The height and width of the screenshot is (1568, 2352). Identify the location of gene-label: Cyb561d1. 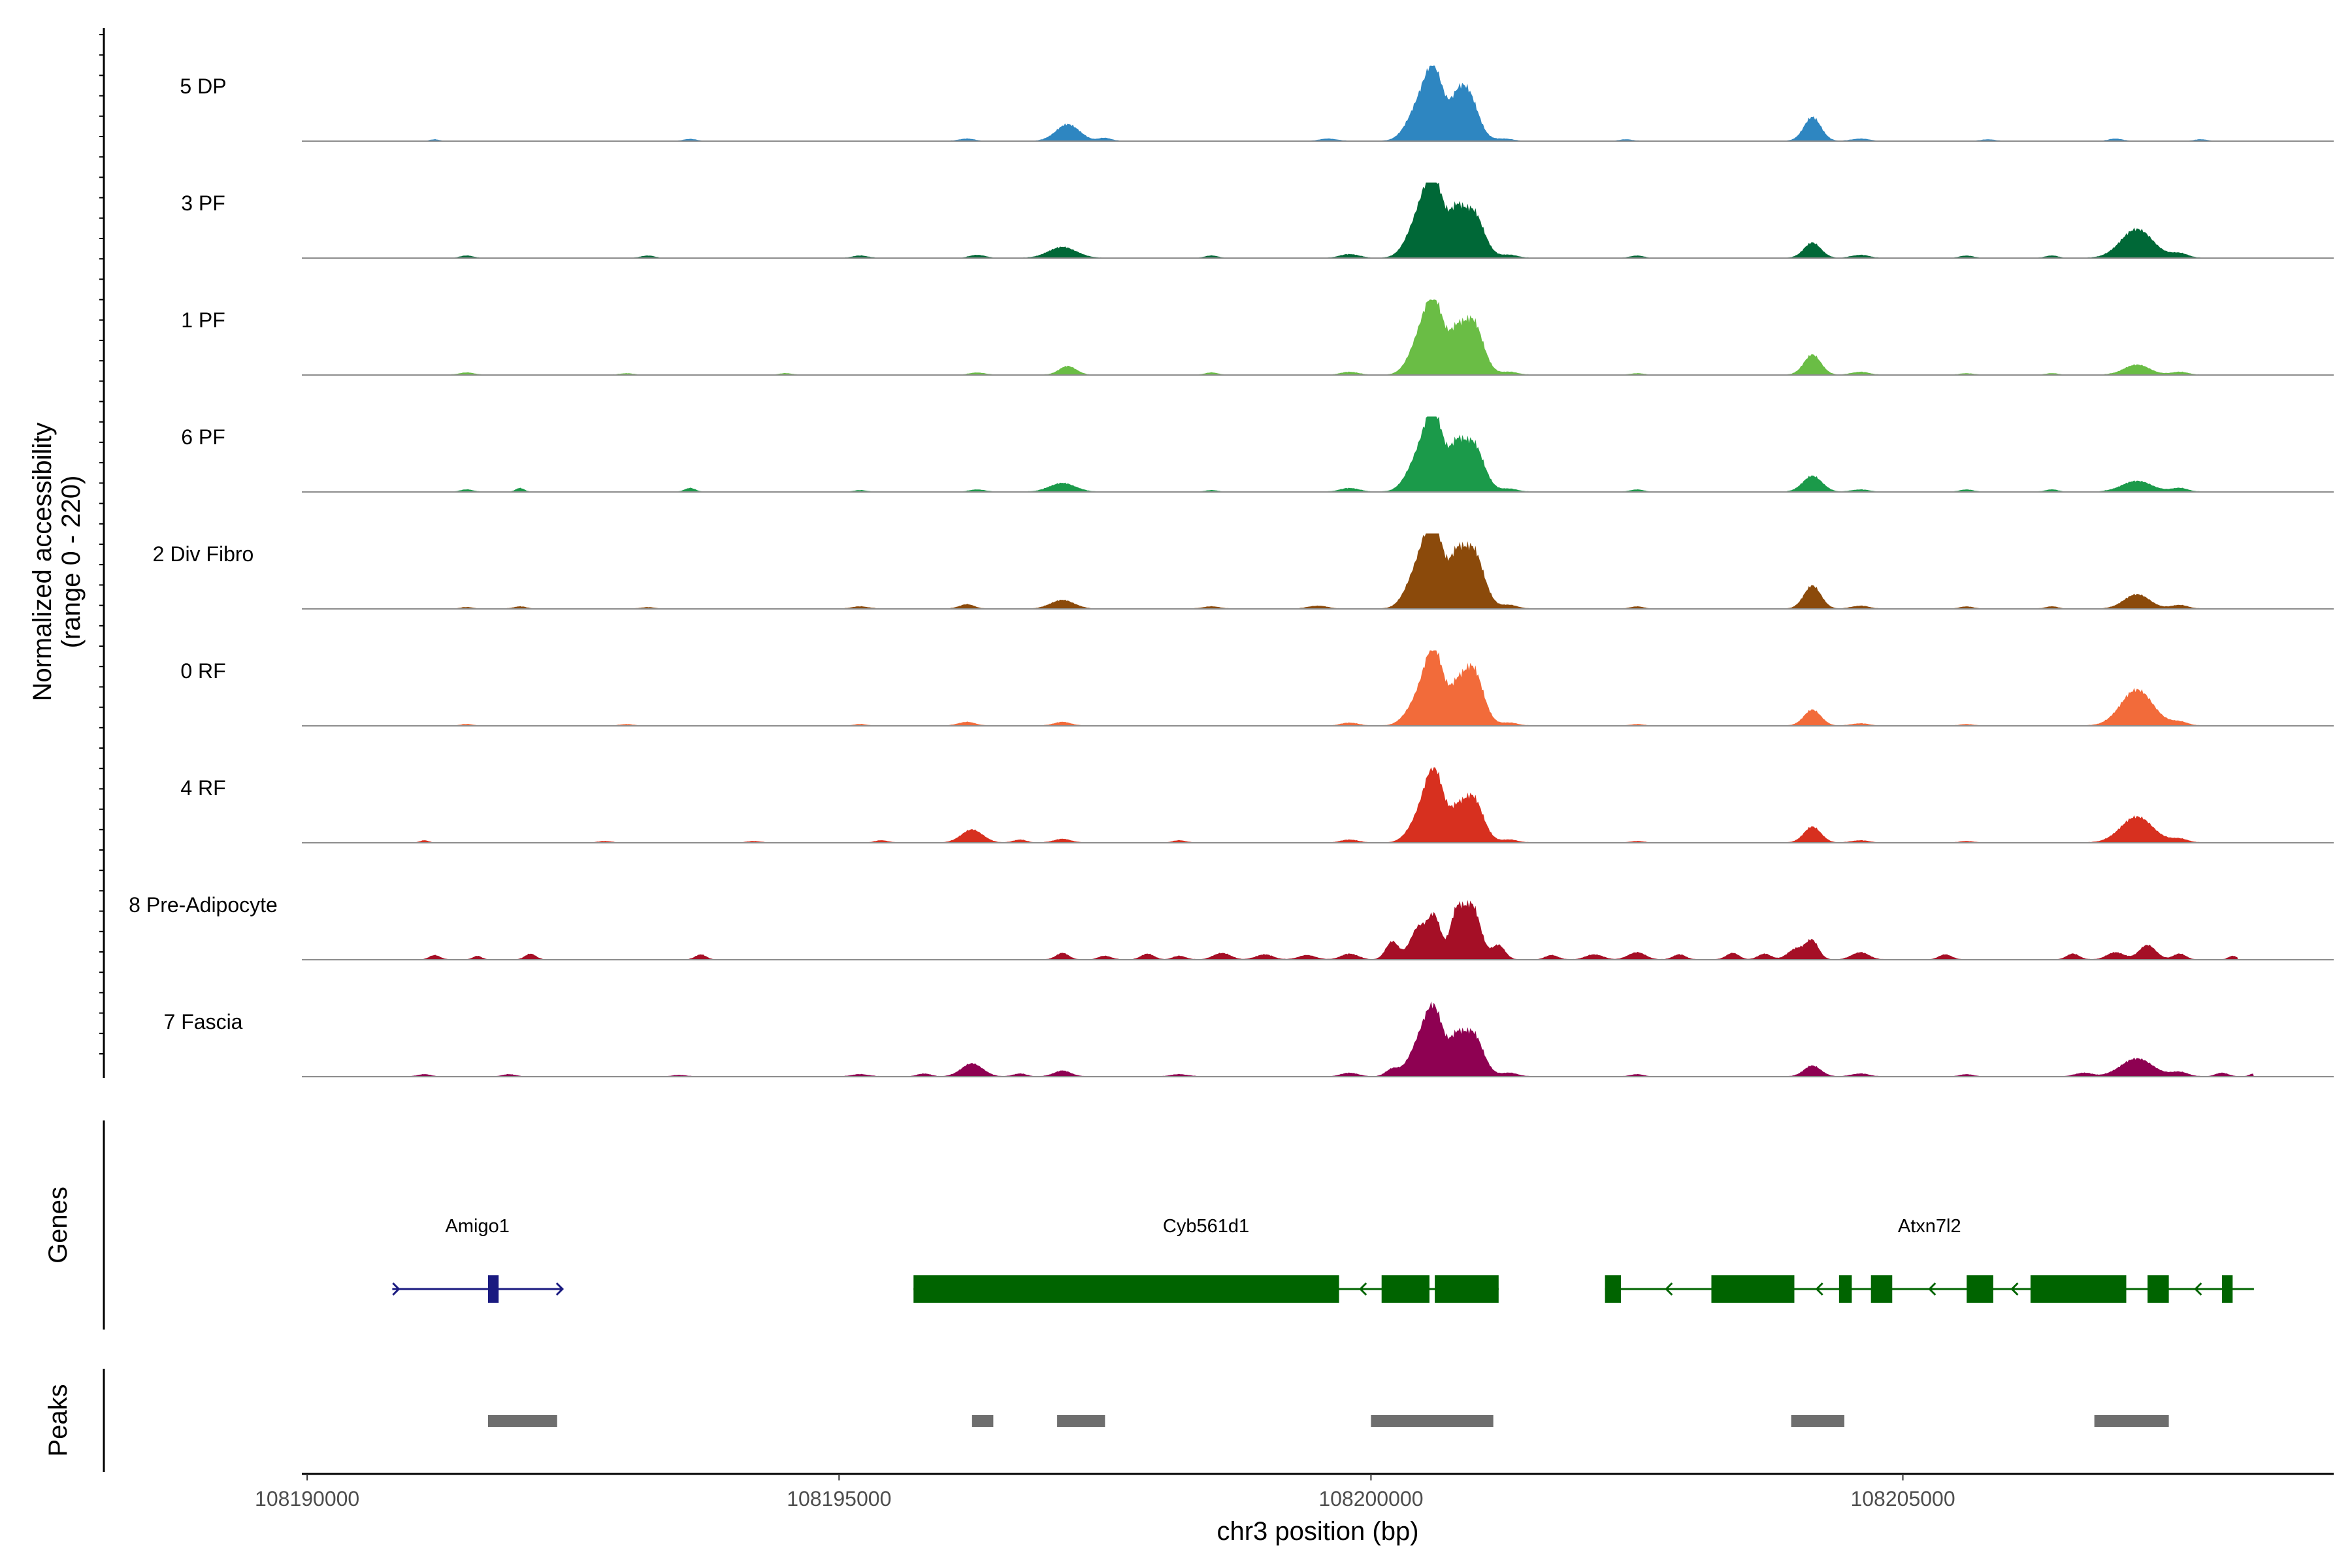
(1206, 1226).